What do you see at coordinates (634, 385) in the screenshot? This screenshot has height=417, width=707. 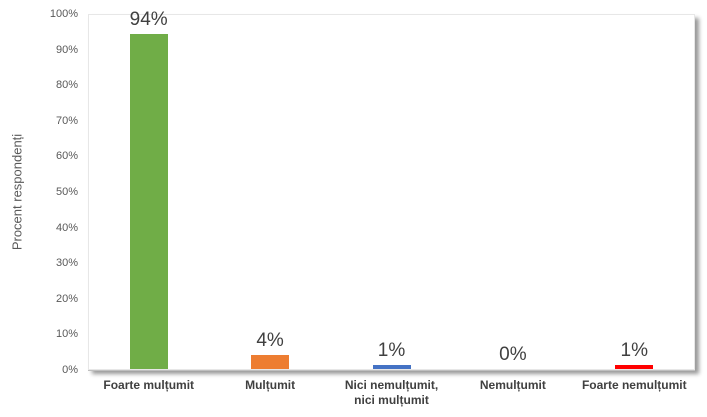 I see `category-label: Foarte nemulțumit` at bounding box center [634, 385].